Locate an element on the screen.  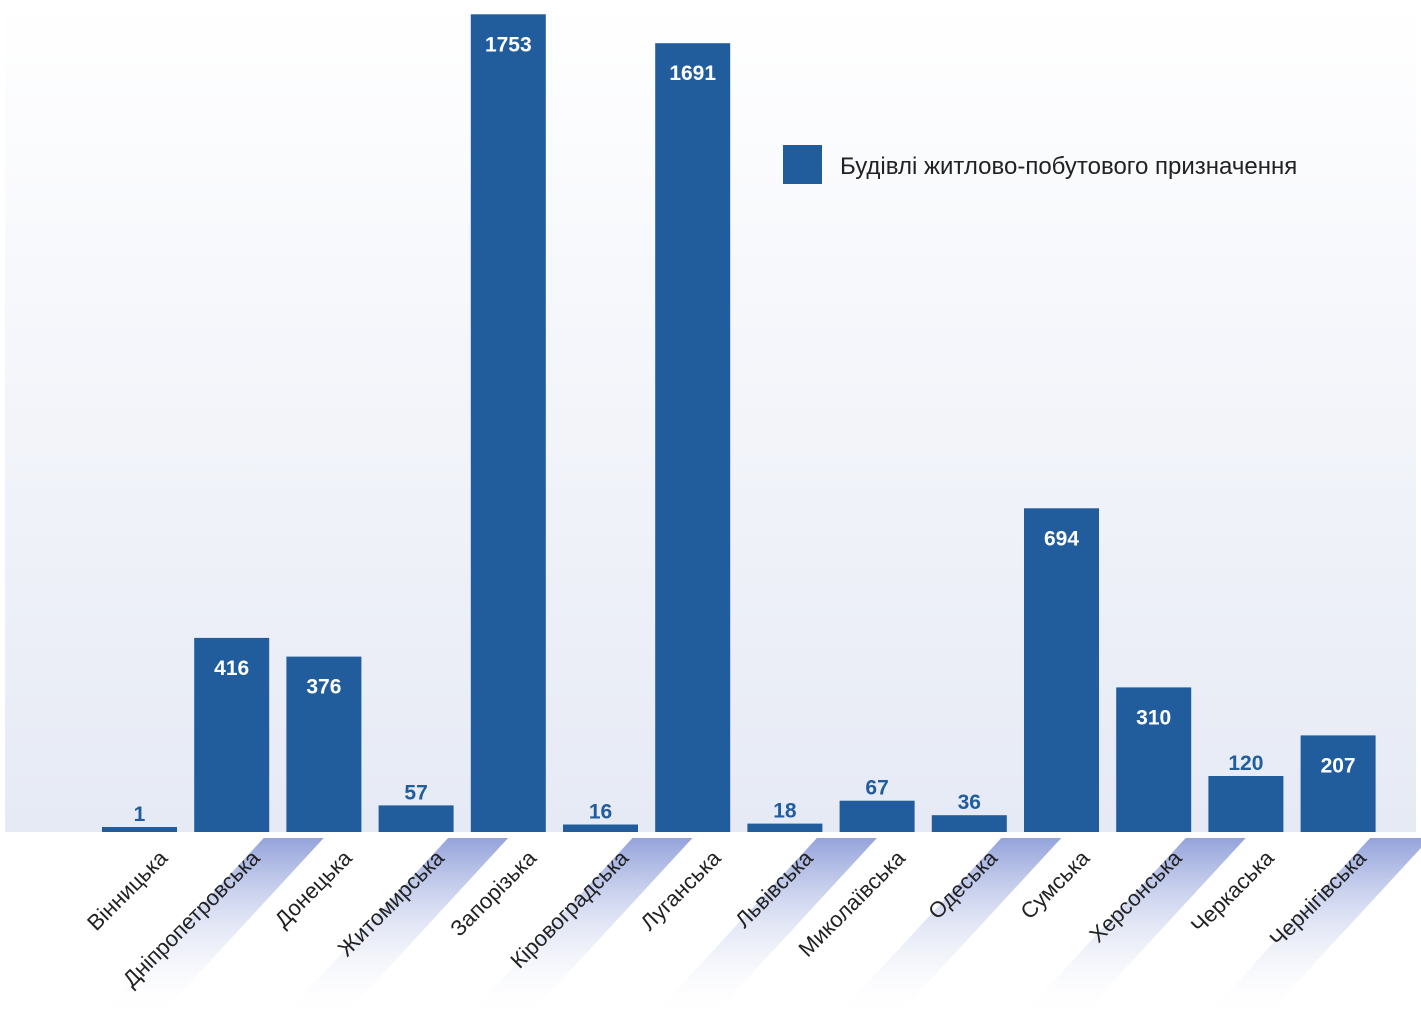
value-label: 67 is located at coordinates (876, 788).